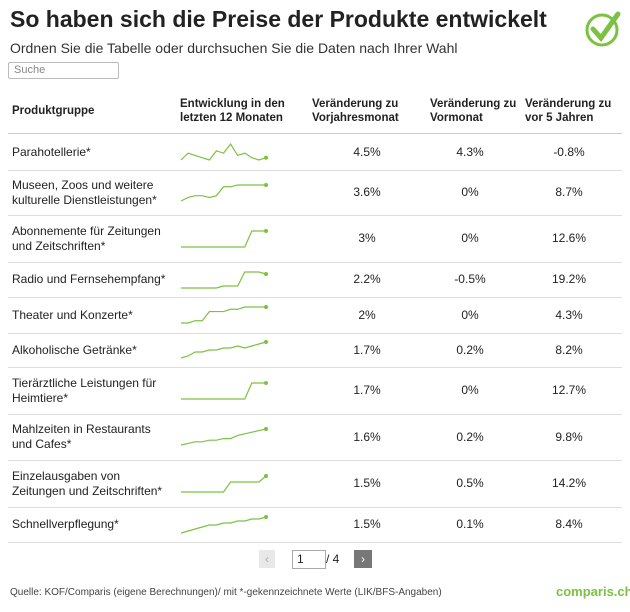  I want to click on header-group: Produktgruppe, so click(53, 111).